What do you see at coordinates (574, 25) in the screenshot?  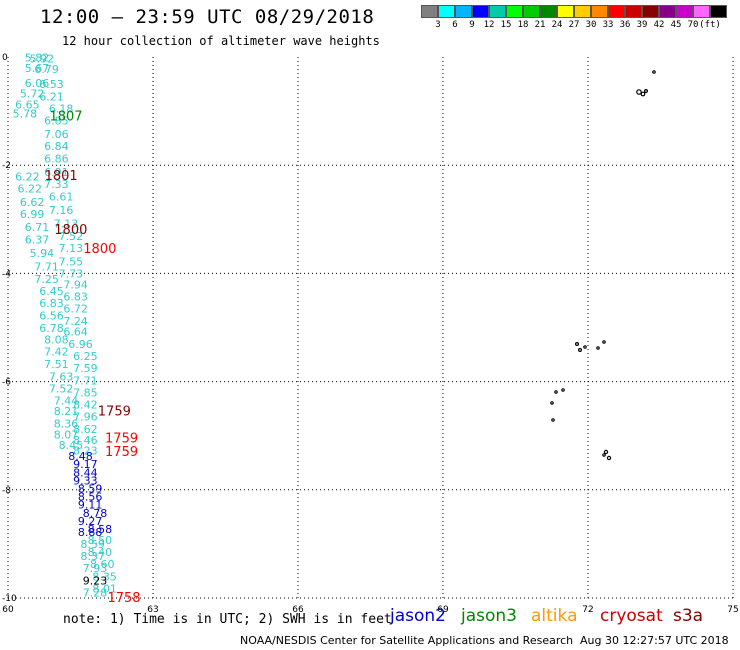 I see `color-scale-labels: 3 6 9 12 15 18 21 24 27 30 33 36 39 42 45 70 (ft)` at bounding box center [574, 25].